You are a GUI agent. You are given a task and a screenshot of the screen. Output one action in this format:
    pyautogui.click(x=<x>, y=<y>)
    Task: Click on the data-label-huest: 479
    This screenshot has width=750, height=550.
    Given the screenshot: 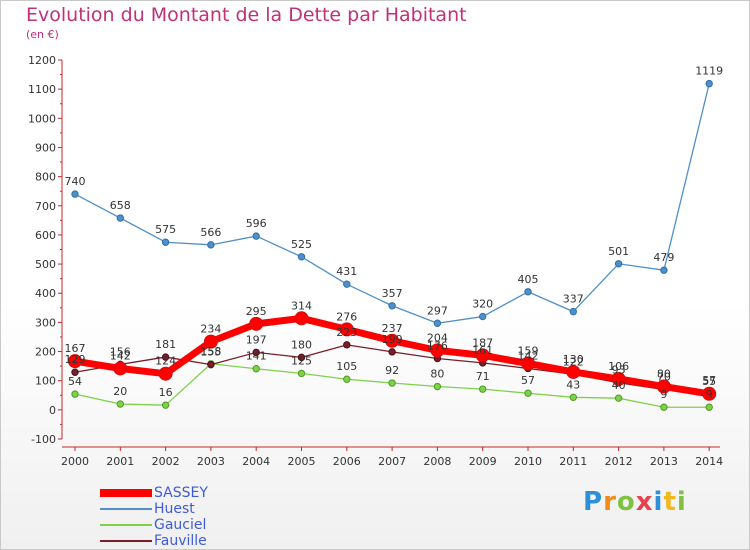 What is the action you would take?
    pyautogui.click(x=663, y=257)
    